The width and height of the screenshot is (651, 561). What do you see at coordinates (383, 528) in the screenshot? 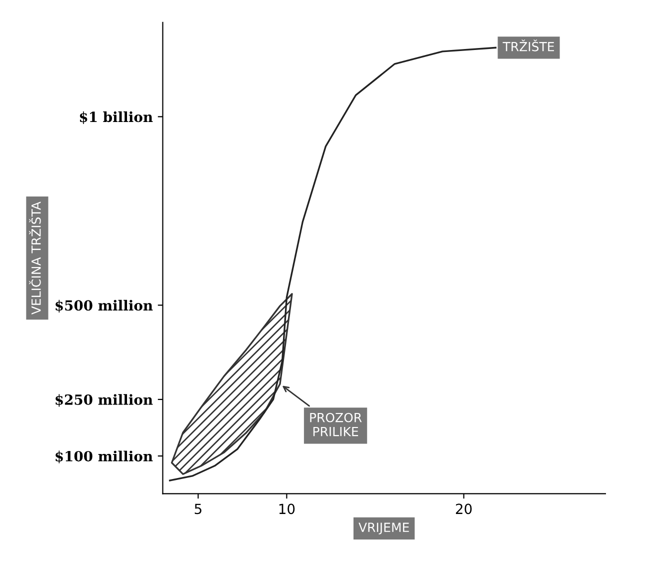
I see `x-axis-title: VRIJEME` at bounding box center [383, 528].